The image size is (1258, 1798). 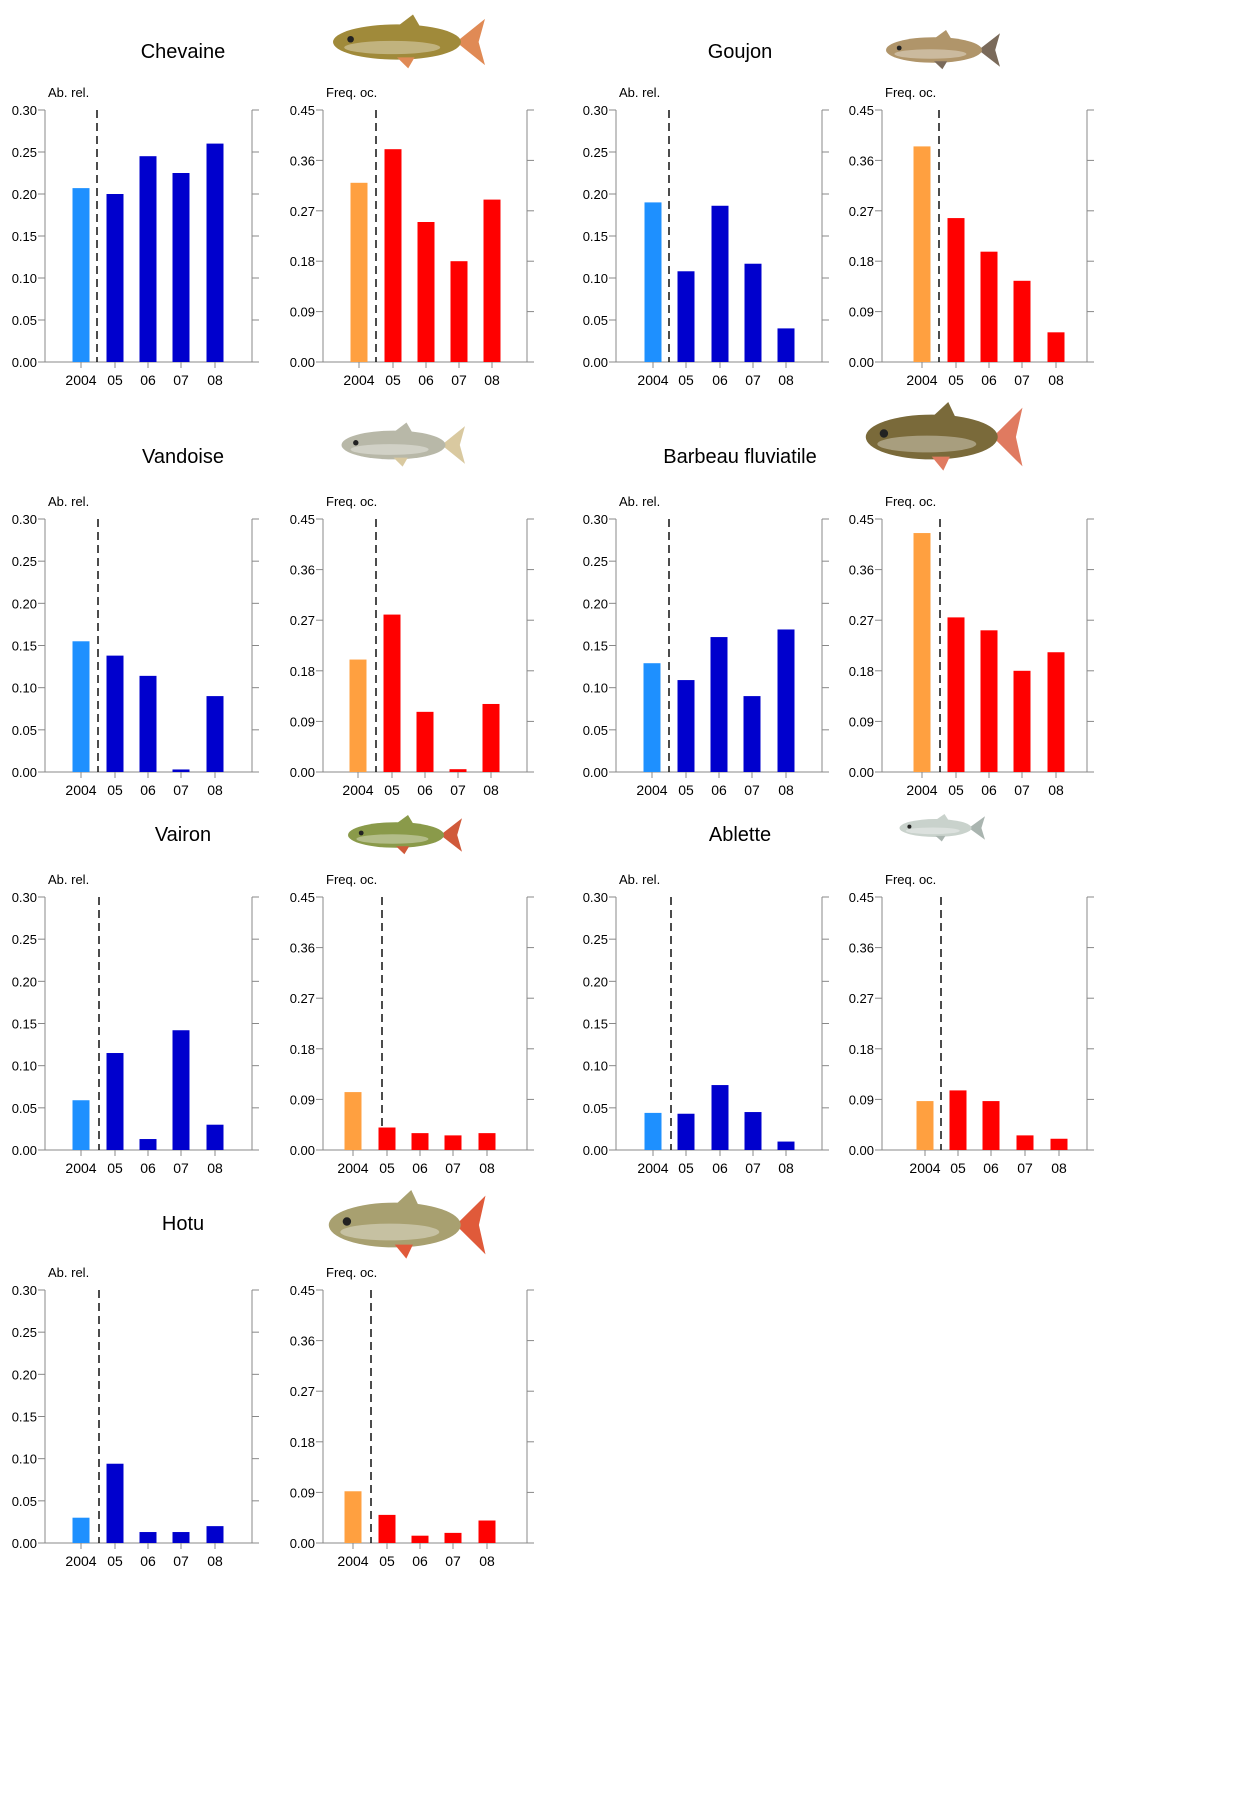 I want to click on species-title: Vairon, so click(x=183, y=835).